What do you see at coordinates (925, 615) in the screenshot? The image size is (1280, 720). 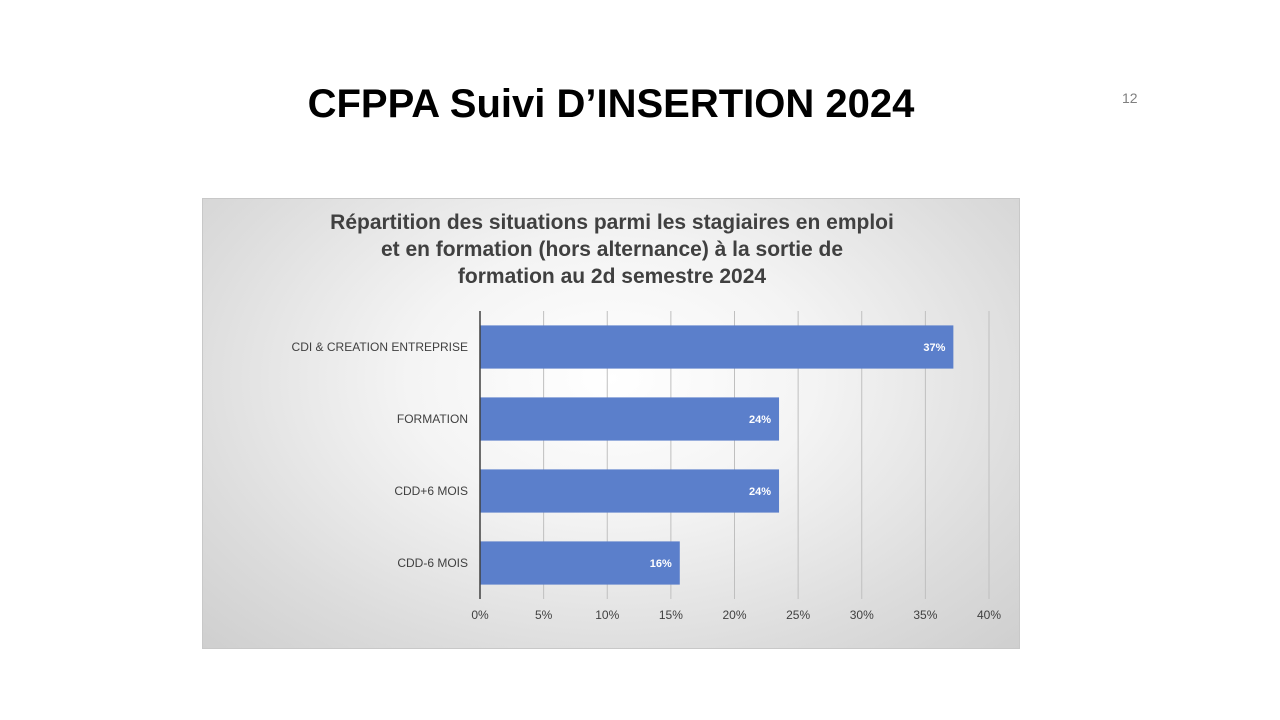 I see `x-tick-label: 35%` at bounding box center [925, 615].